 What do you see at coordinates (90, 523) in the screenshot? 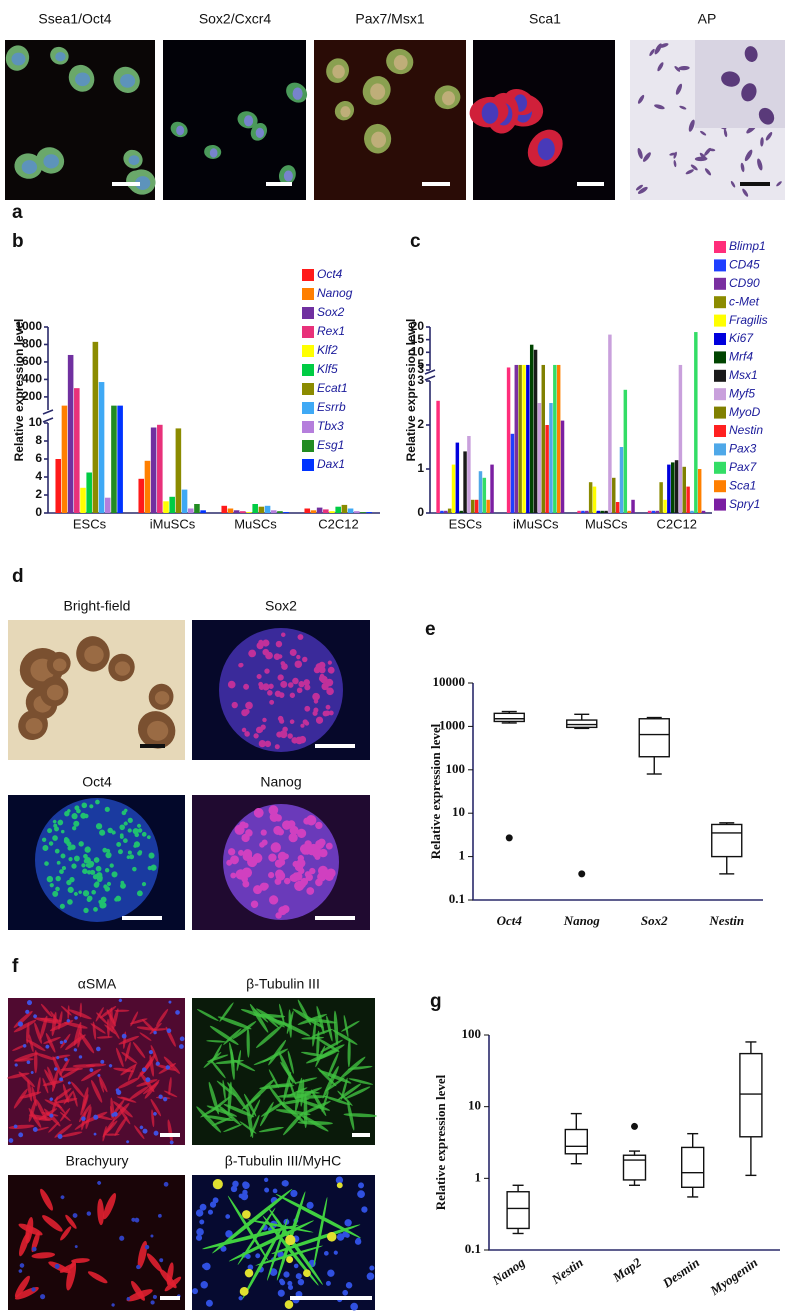
I see `x-tick-label: ESCs` at bounding box center [90, 523].